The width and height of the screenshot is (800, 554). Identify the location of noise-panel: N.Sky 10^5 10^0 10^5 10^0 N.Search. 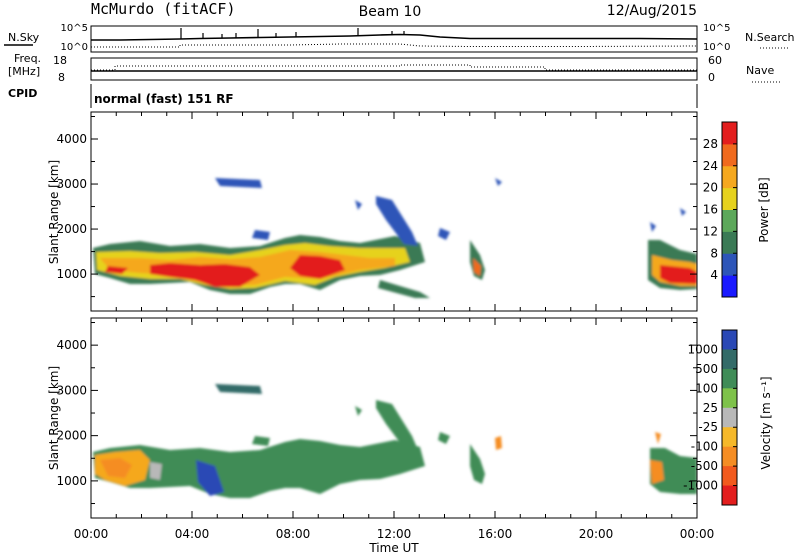
(399, 38).